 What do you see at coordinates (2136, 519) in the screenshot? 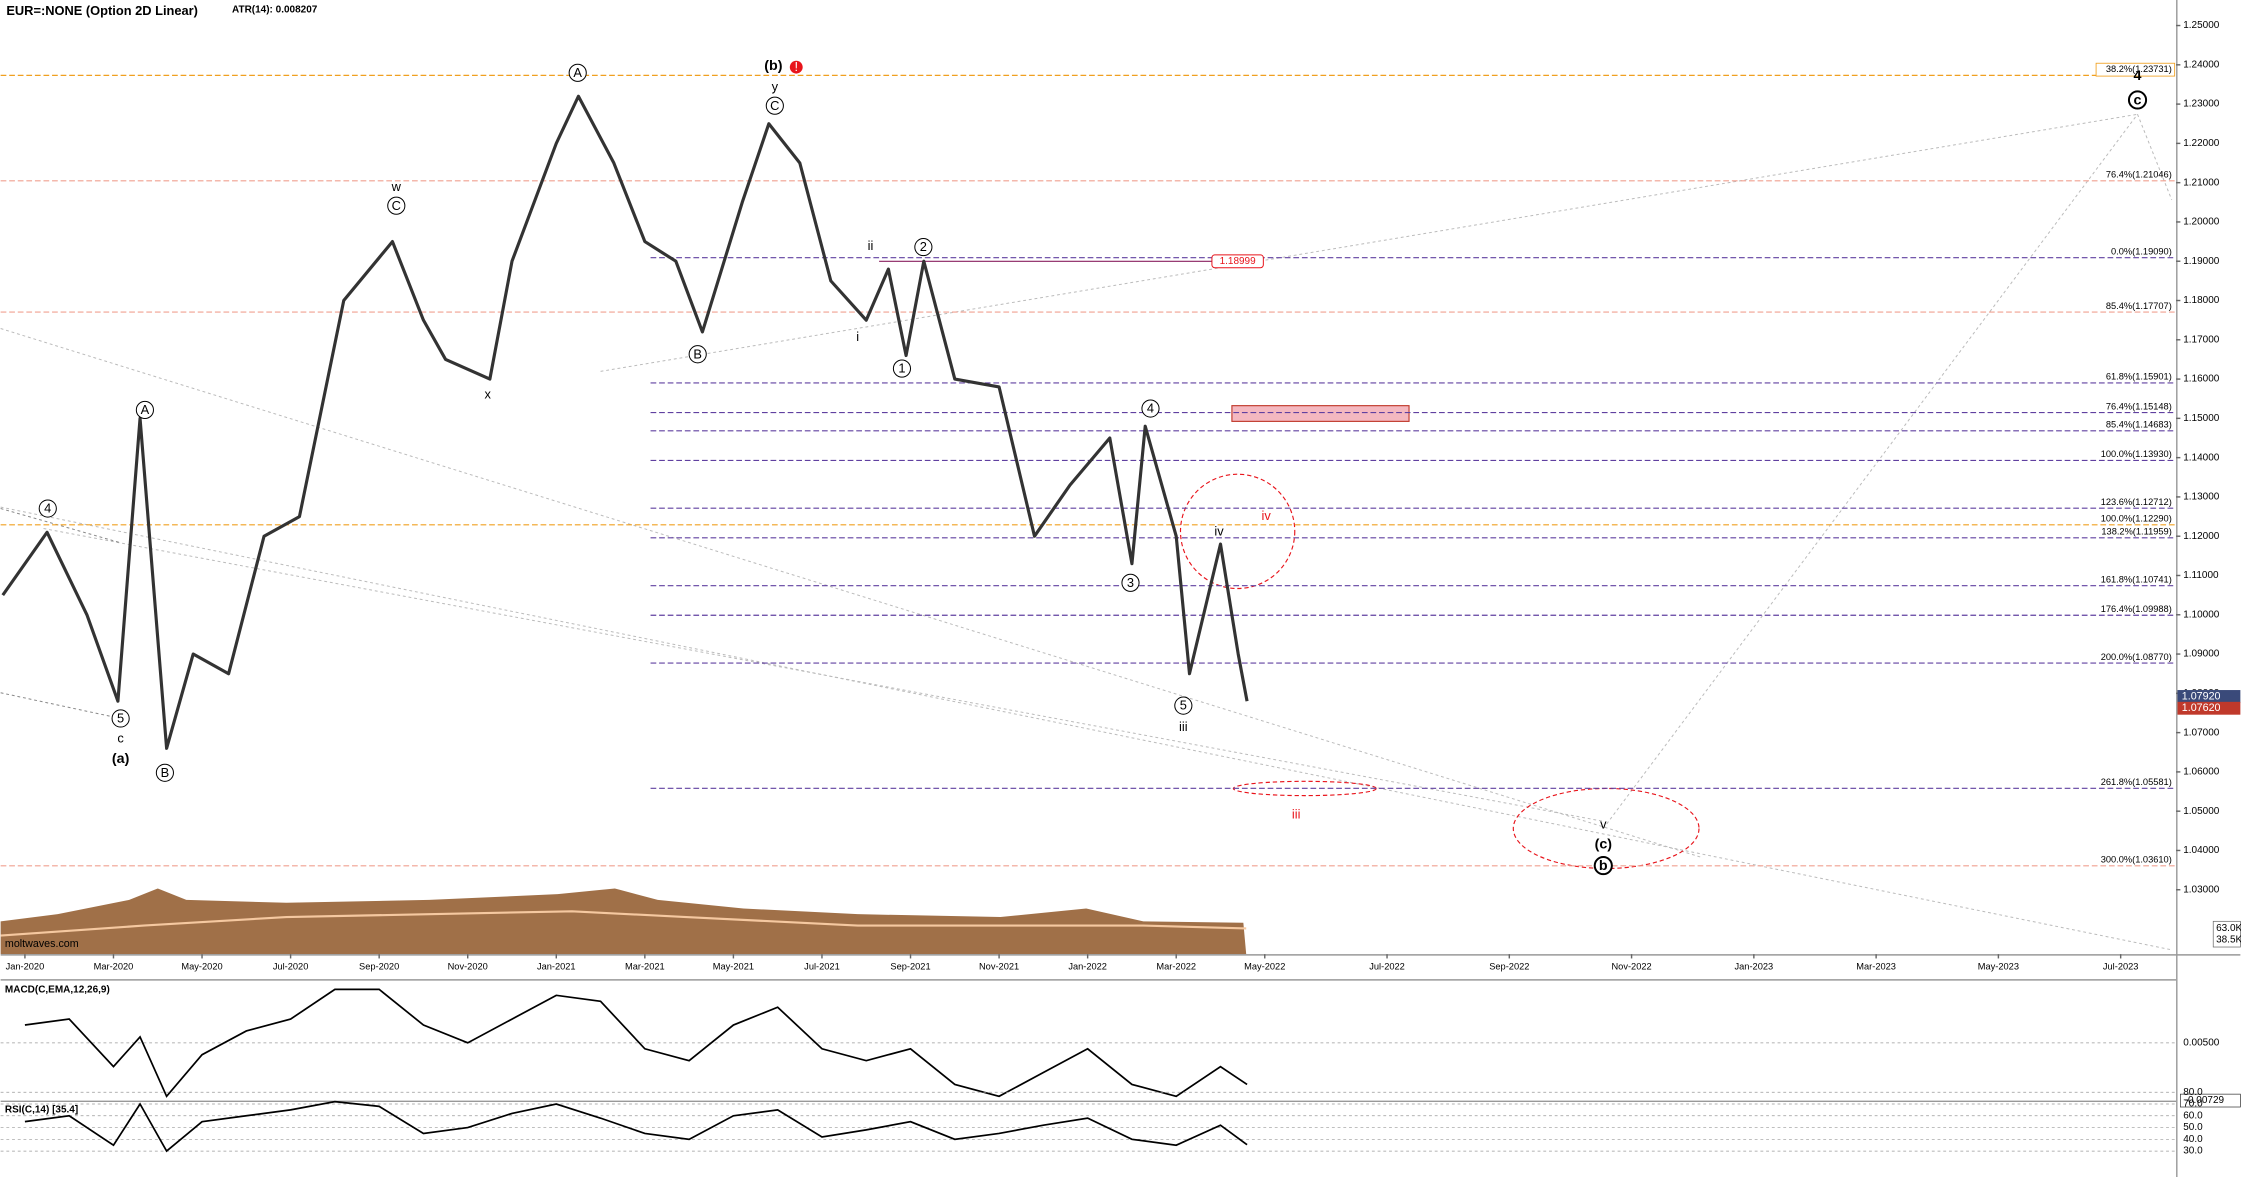
I see `fib-level-label: 100.0%(1.12290)` at bounding box center [2136, 519].